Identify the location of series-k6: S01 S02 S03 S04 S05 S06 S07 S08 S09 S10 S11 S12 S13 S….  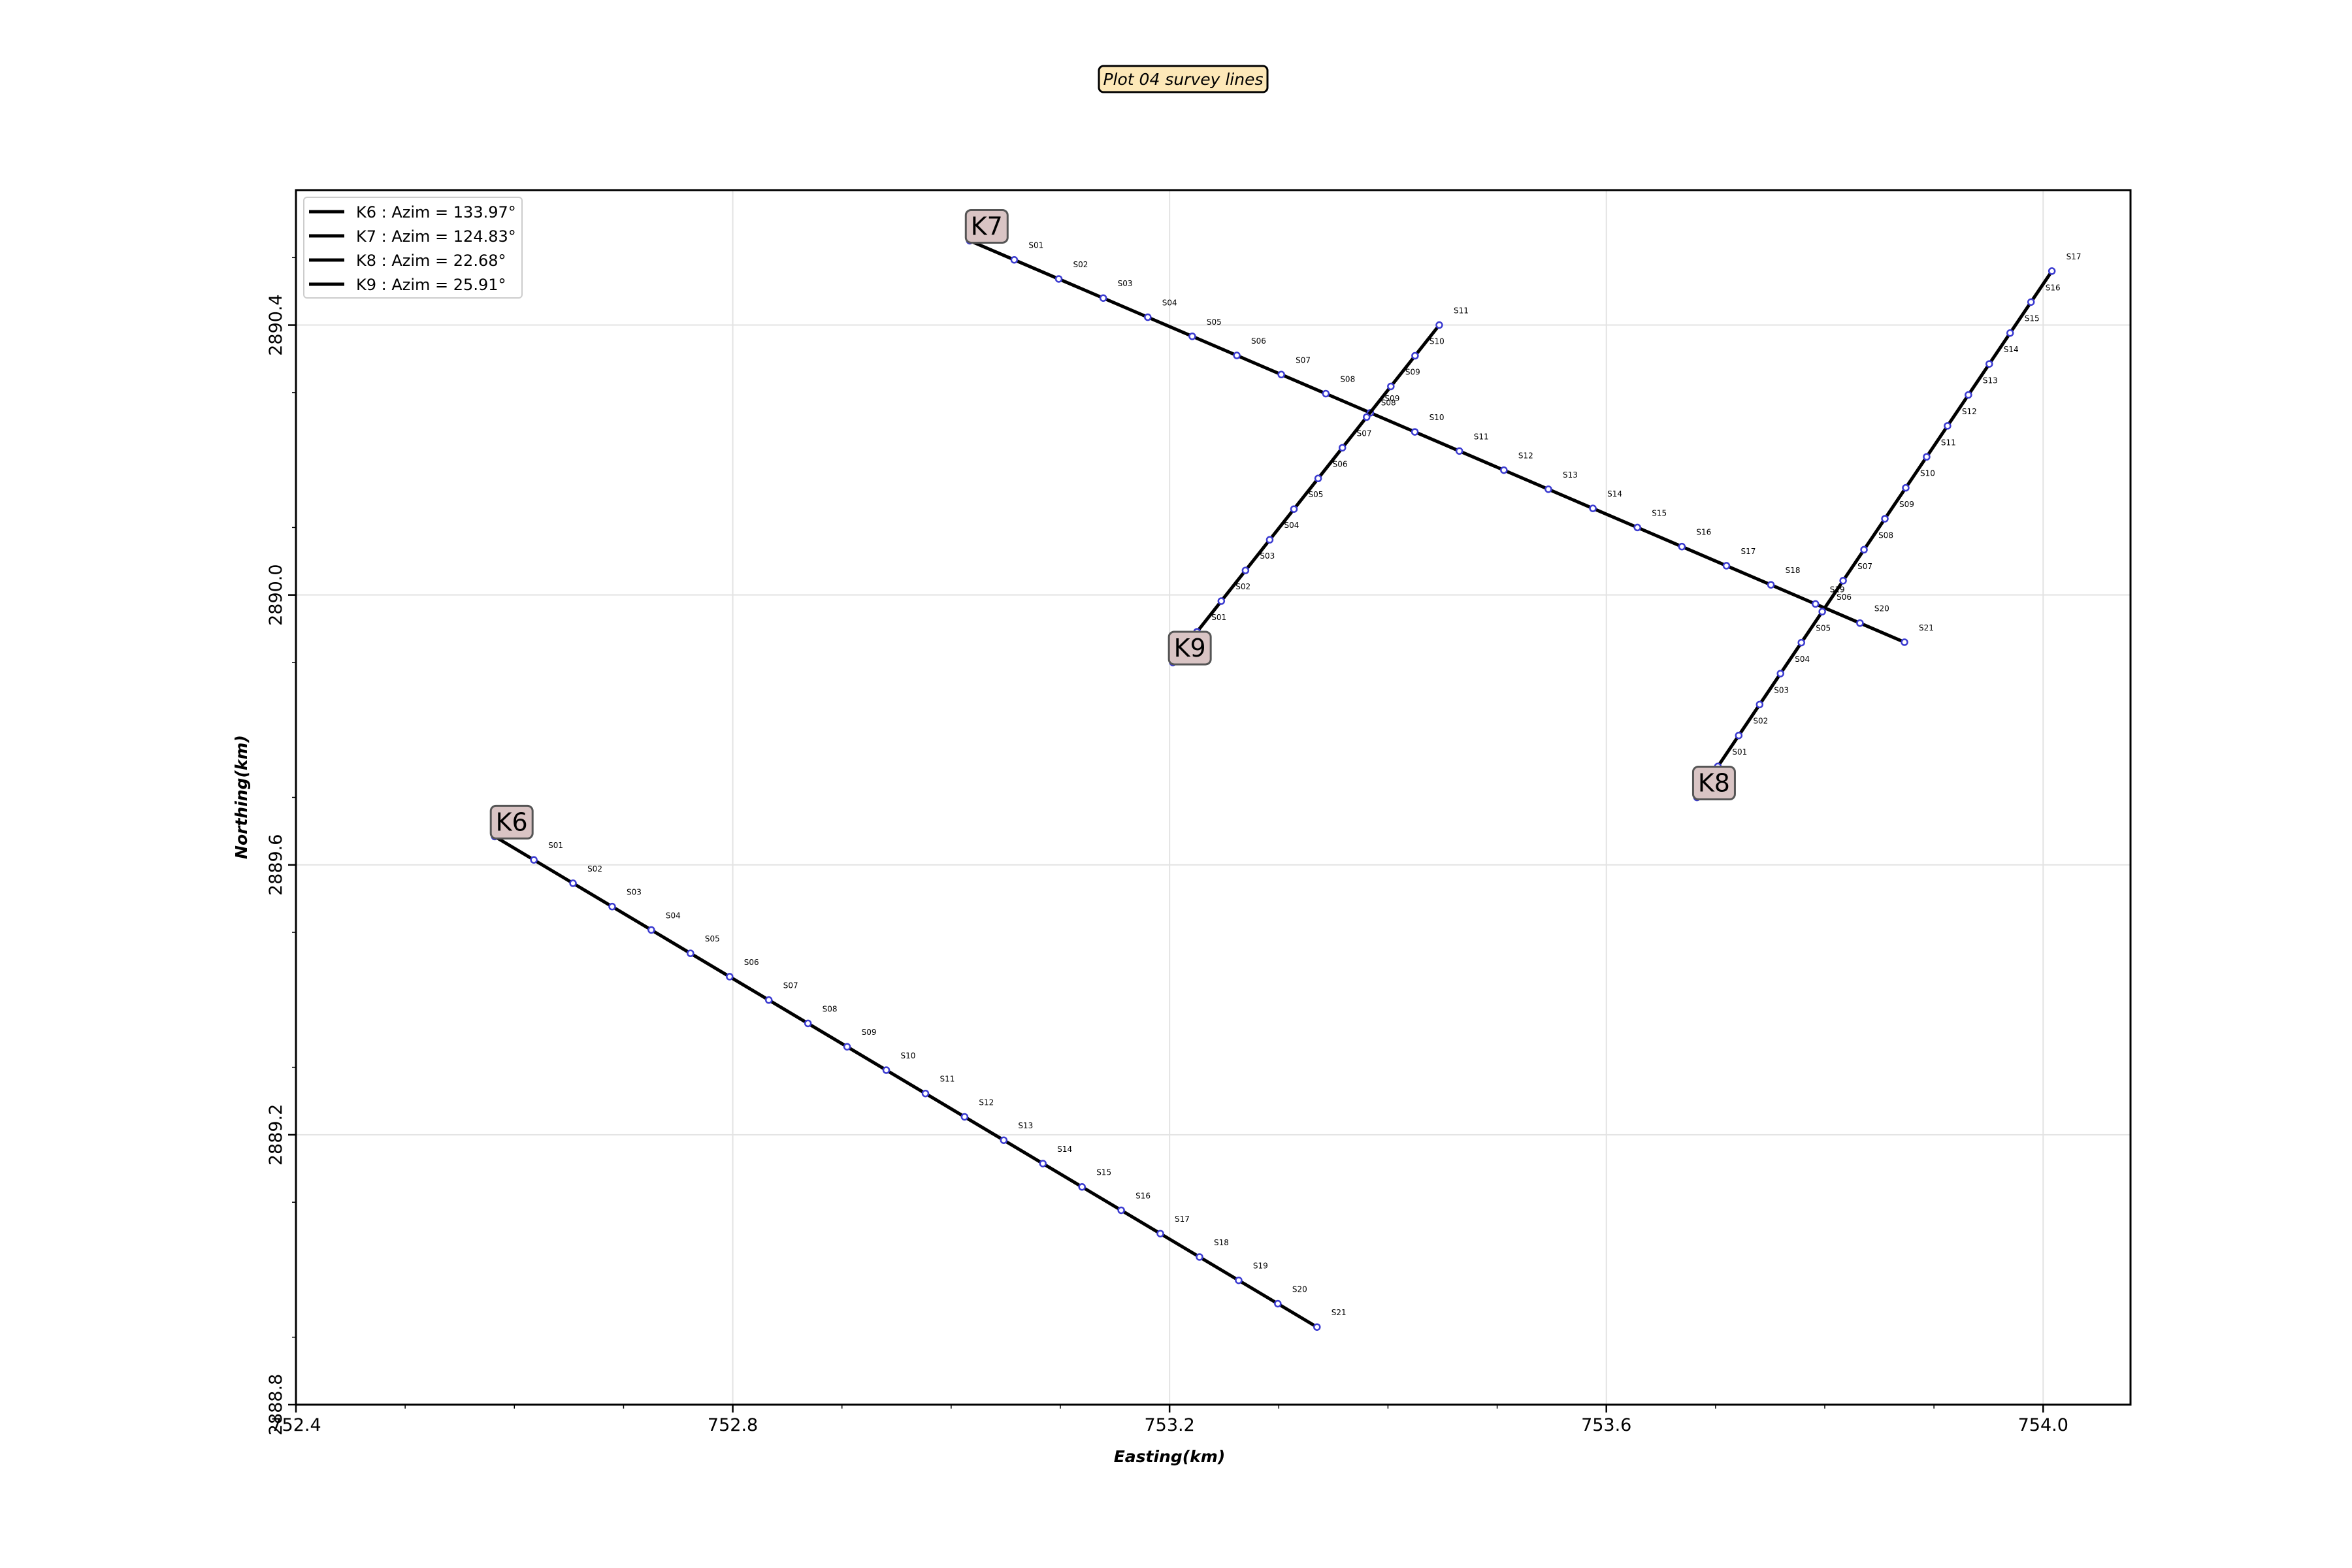
(918, 1067).